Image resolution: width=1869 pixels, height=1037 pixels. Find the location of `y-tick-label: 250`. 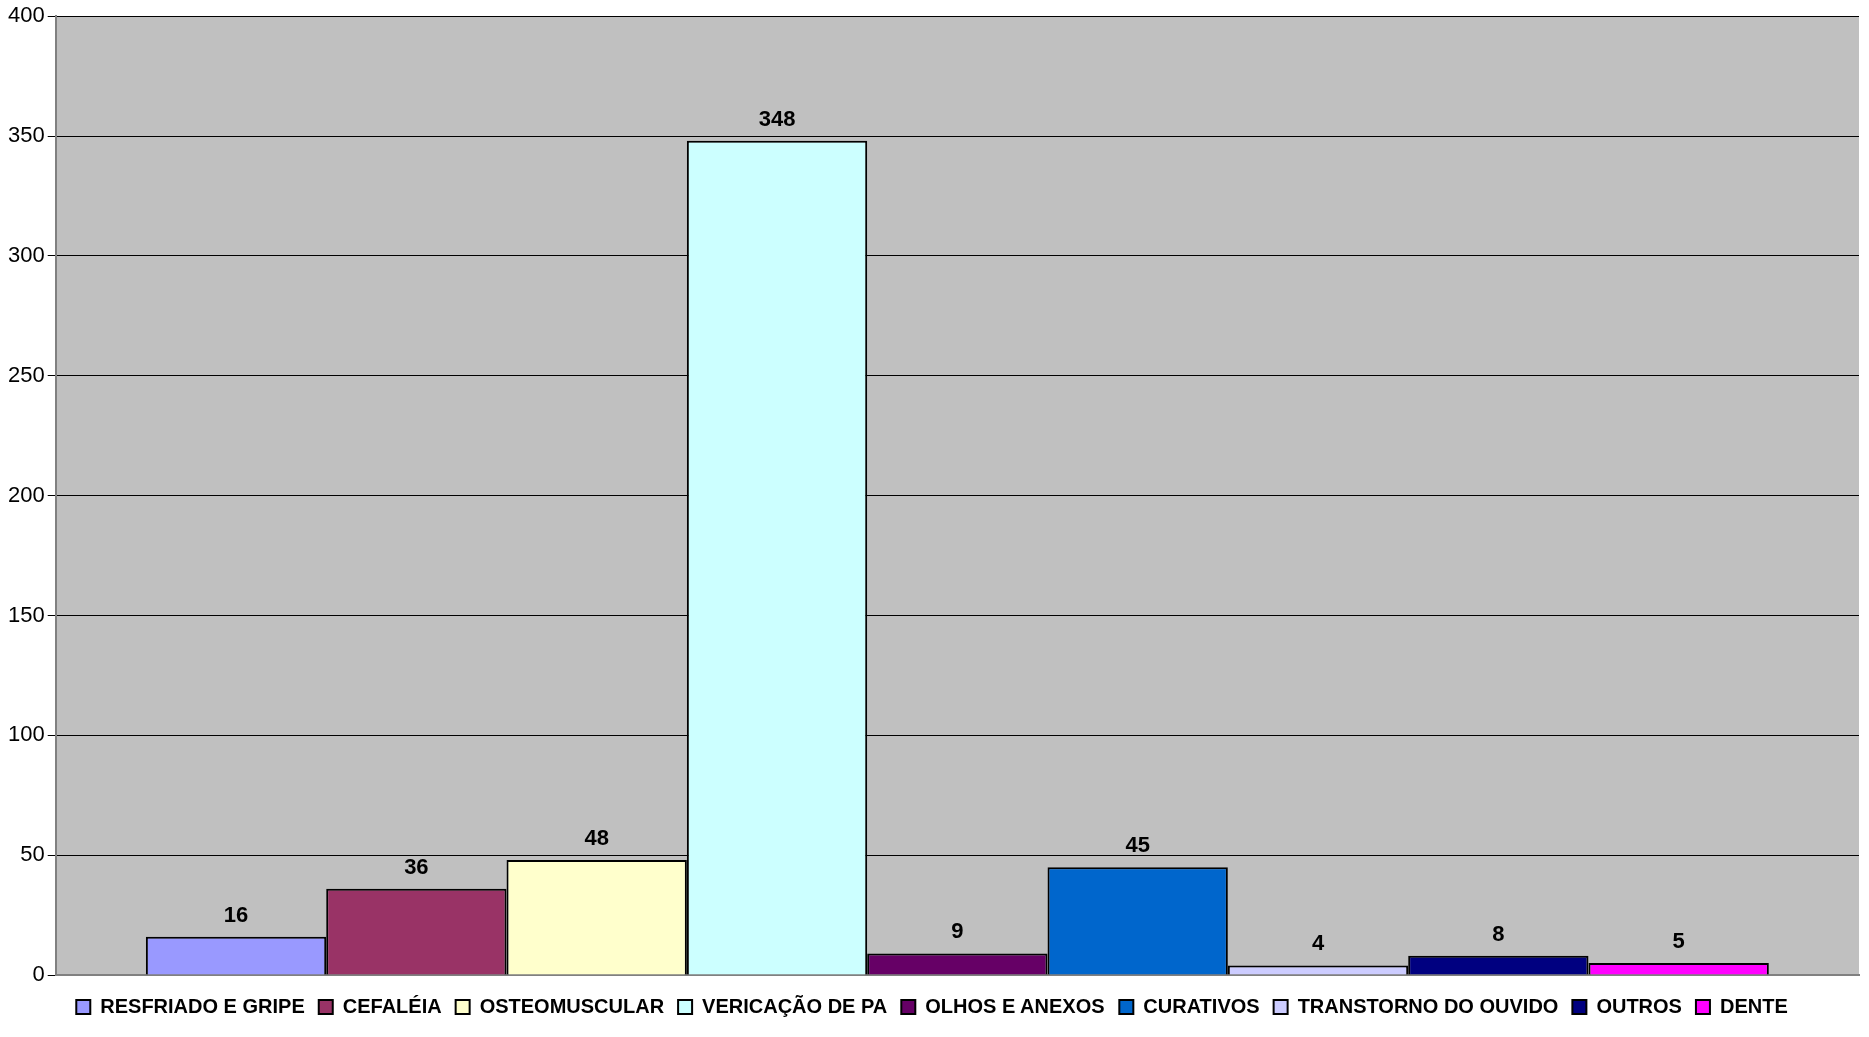

y-tick-label: 250 is located at coordinates (26, 374).